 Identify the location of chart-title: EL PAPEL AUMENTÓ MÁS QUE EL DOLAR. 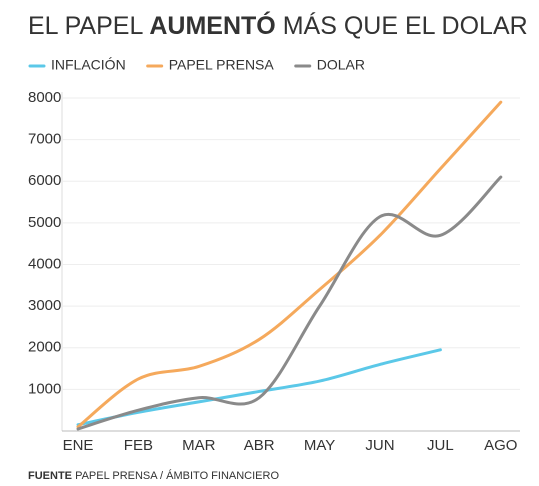
(278, 25).